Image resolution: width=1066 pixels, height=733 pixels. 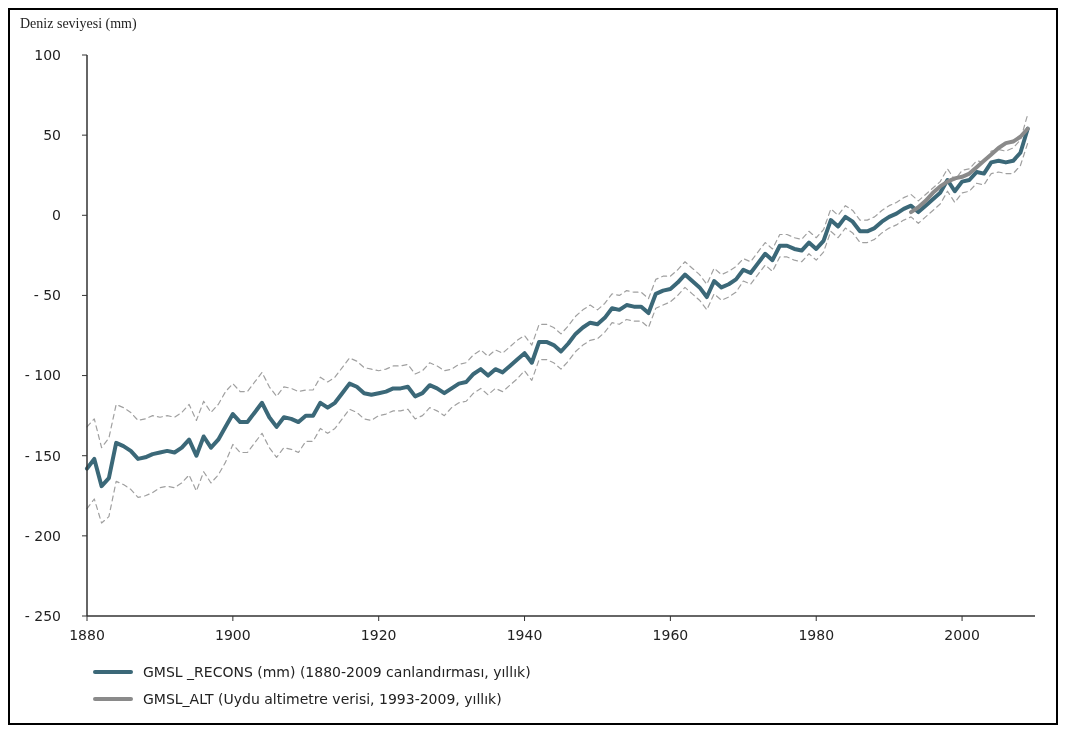 I want to click on x-tick-label: 1880, so click(x=87, y=635).